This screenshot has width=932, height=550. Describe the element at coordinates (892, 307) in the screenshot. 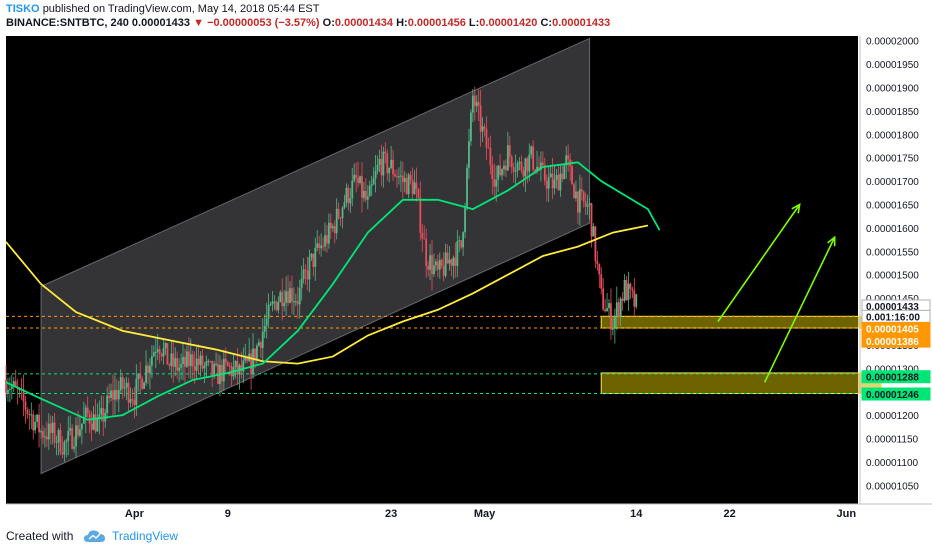

I see `price-tag-0: 0.00001433` at that location.